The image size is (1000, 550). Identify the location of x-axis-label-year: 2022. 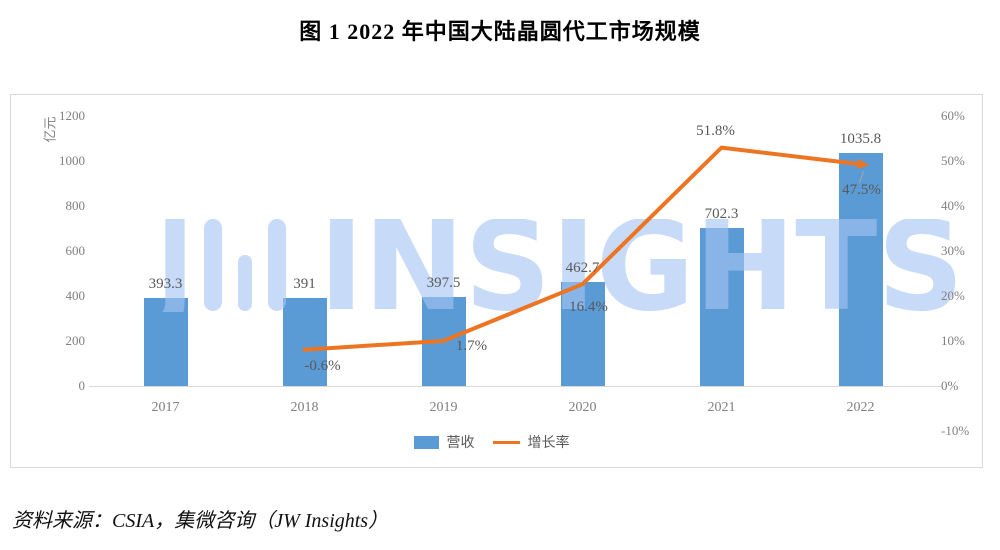
(860, 407).